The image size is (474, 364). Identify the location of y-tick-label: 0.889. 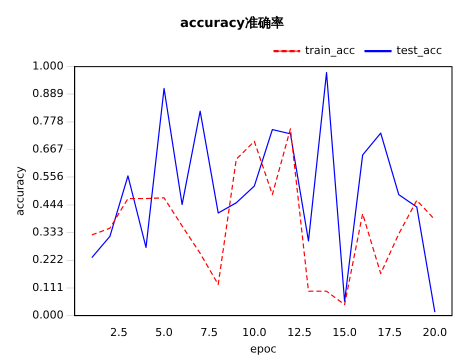
(48, 93).